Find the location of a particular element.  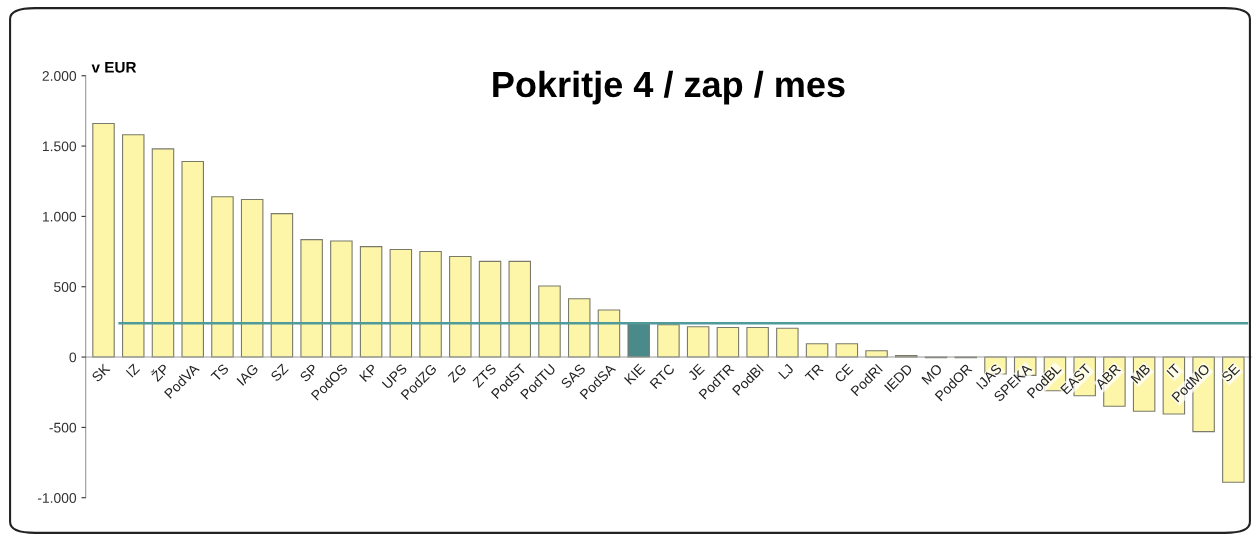

y-tick-label: 2.000 is located at coordinates (59, 76).